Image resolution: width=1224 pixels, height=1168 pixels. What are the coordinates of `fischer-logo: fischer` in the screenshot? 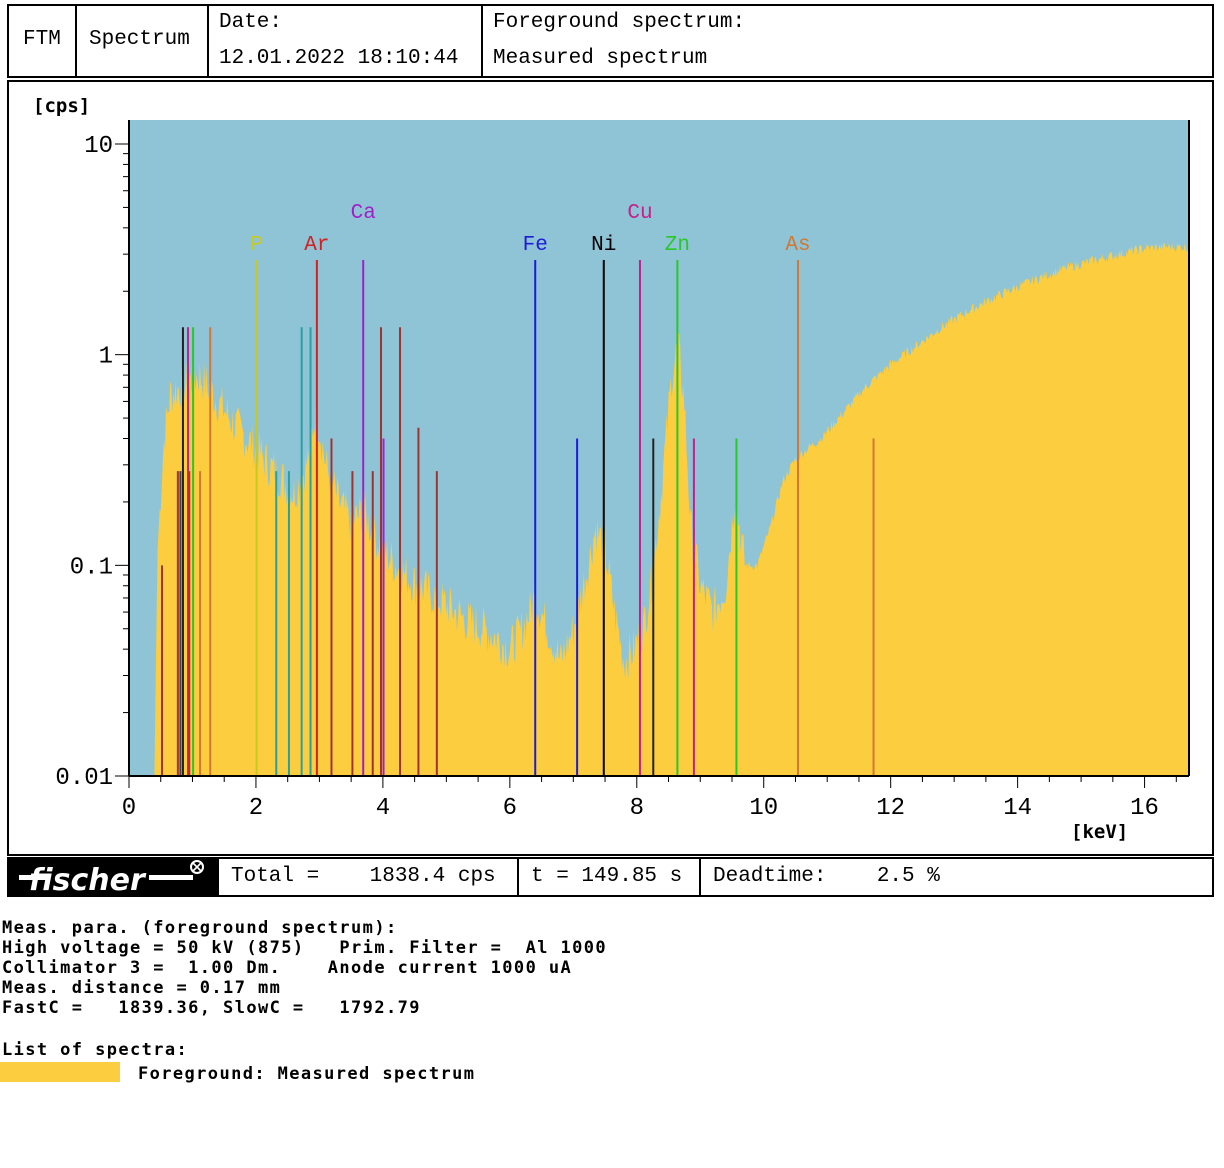 It's located at (113, 878).